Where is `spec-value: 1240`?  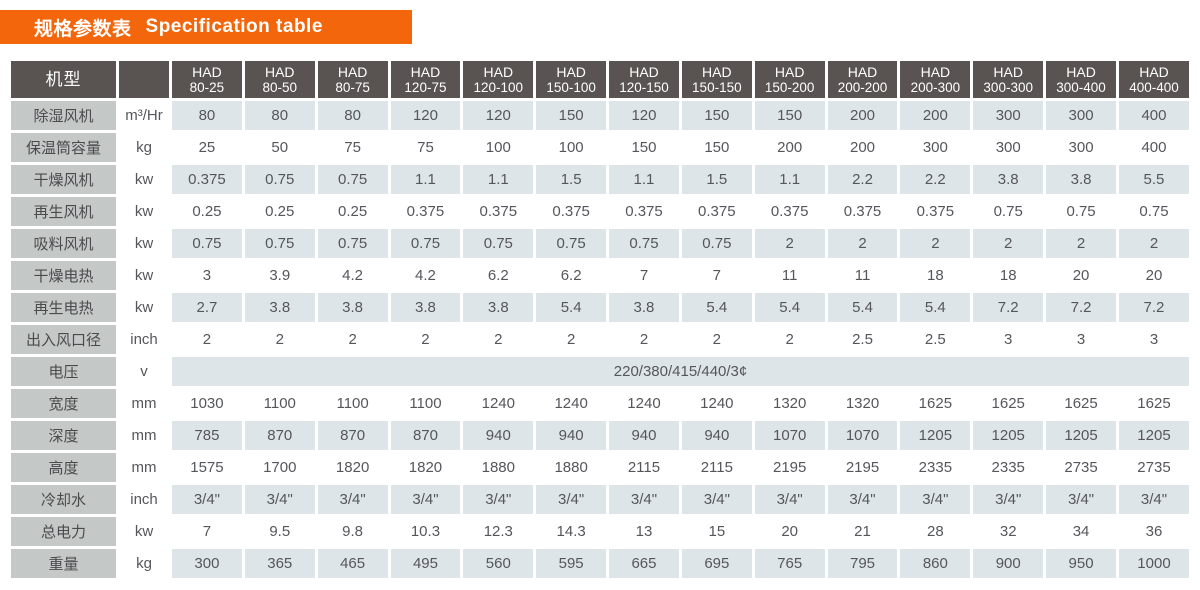
spec-value: 1240 is located at coordinates (498, 403).